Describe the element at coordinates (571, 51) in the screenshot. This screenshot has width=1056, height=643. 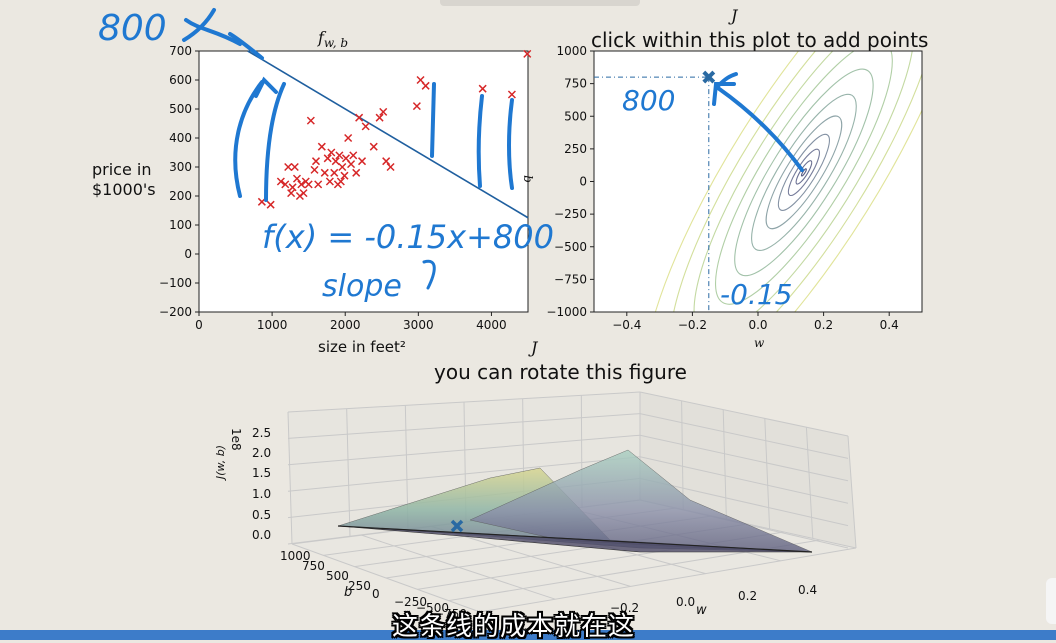
I see `contour-ytick-label: 1000` at that location.